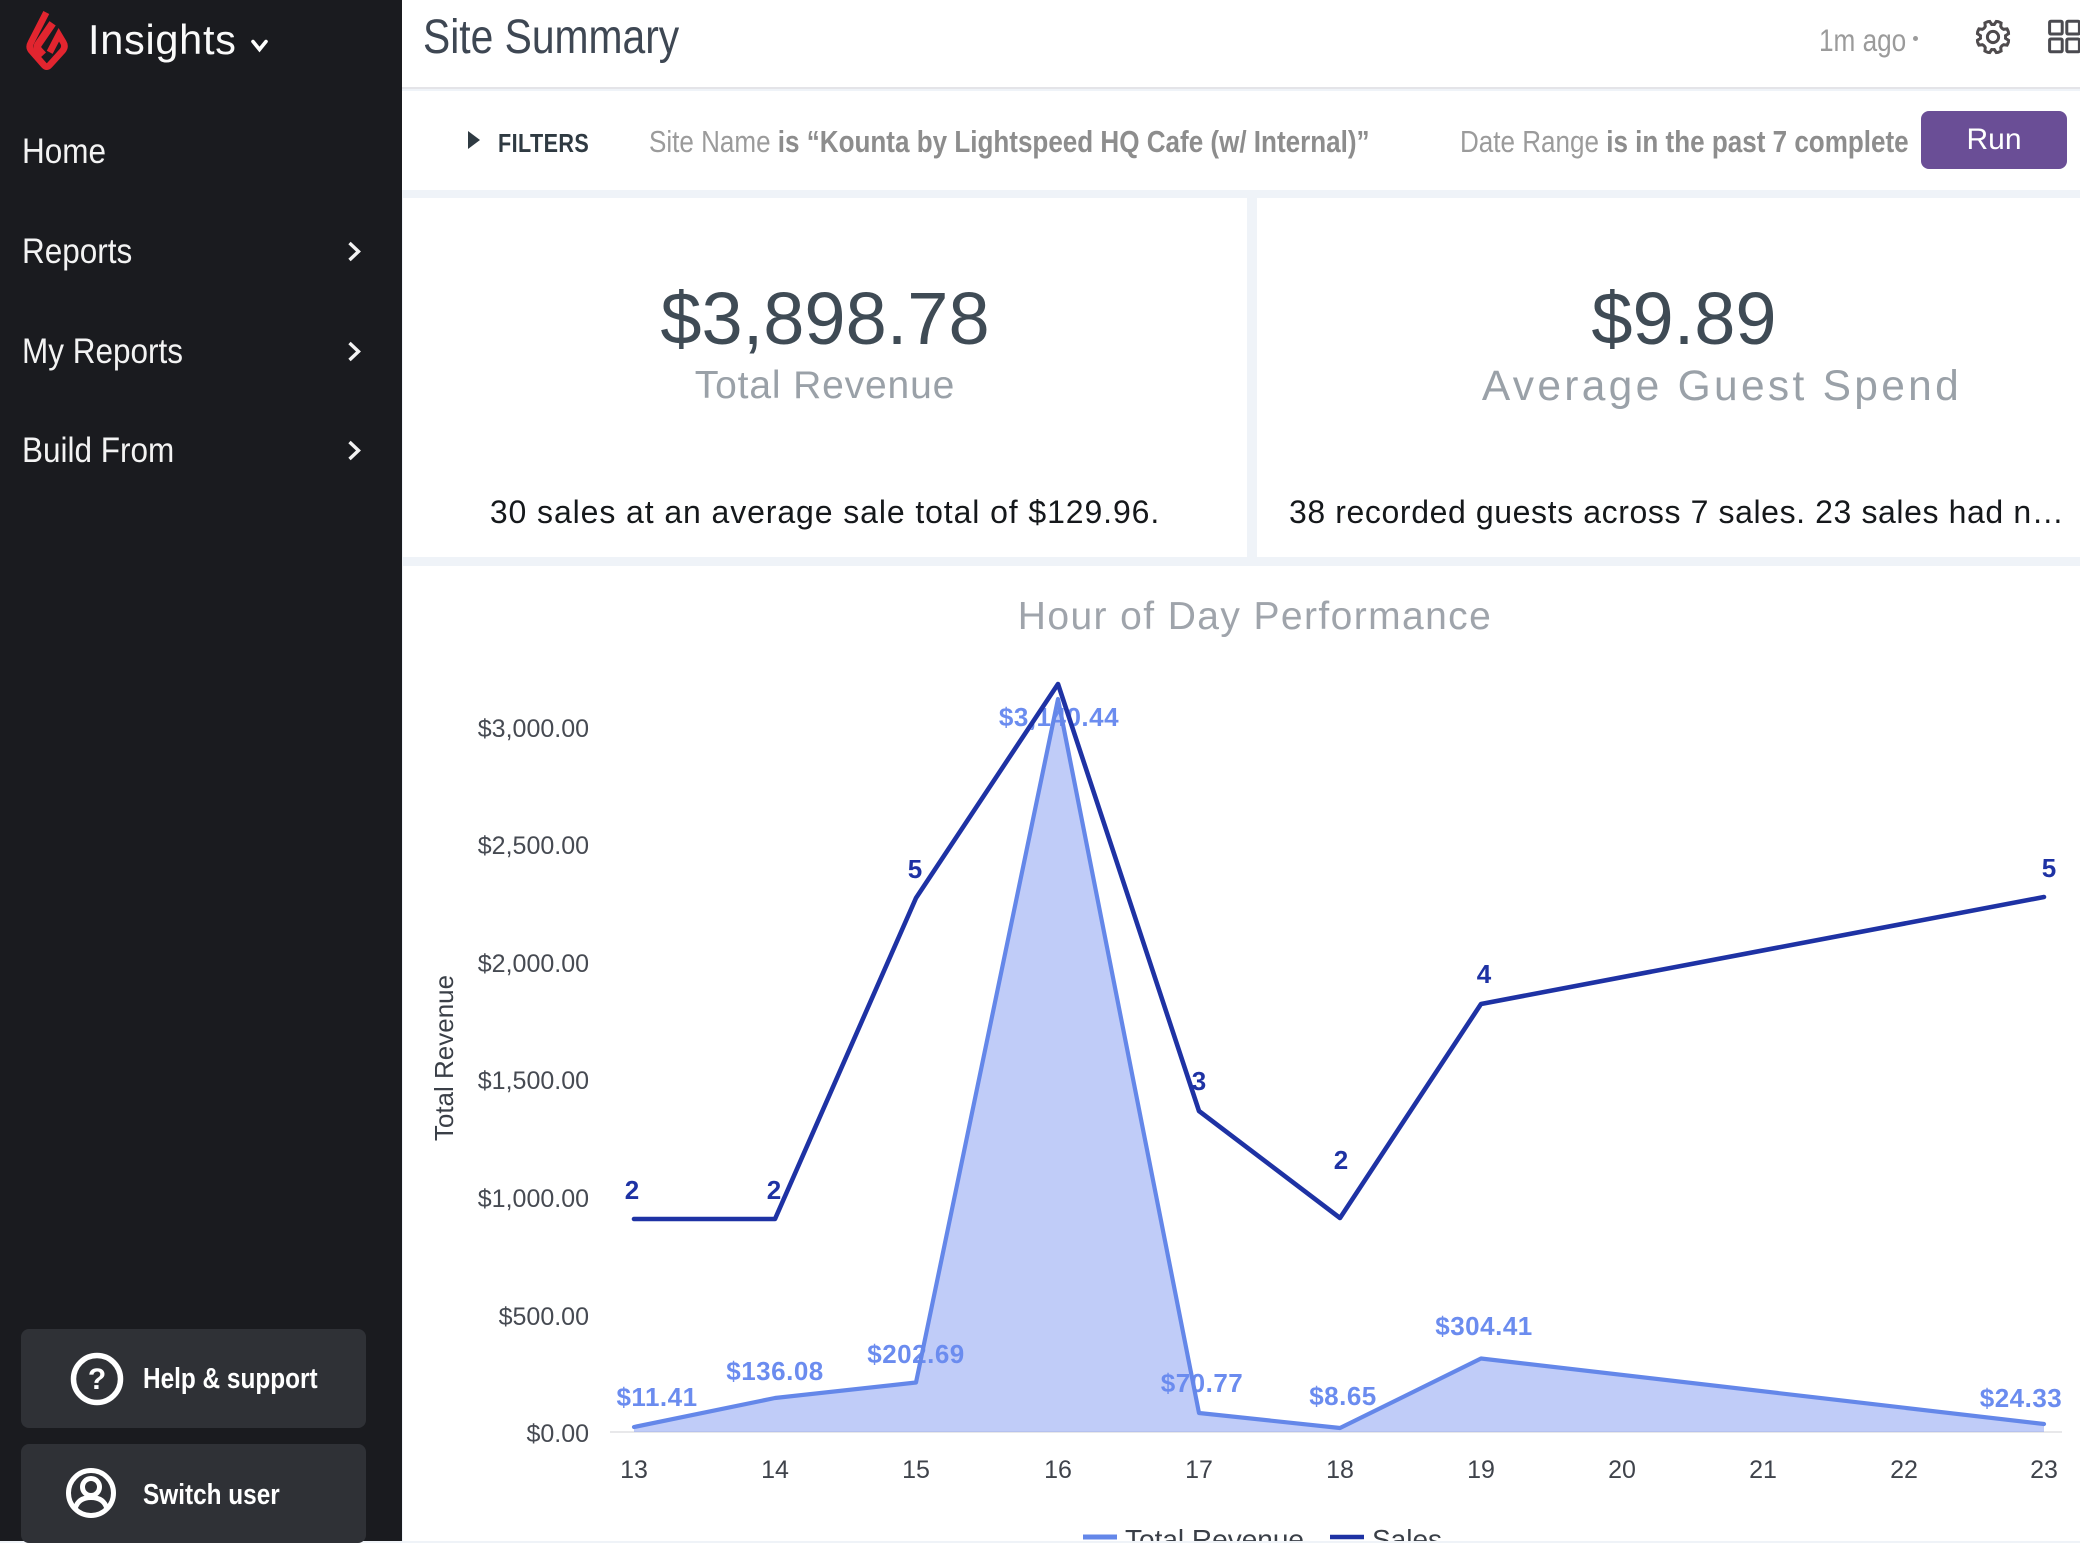 The image size is (2080, 1543). What do you see at coordinates (1484, 974) in the screenshot?
I see `svg-text: 4` at bounding box center [1484, 974].